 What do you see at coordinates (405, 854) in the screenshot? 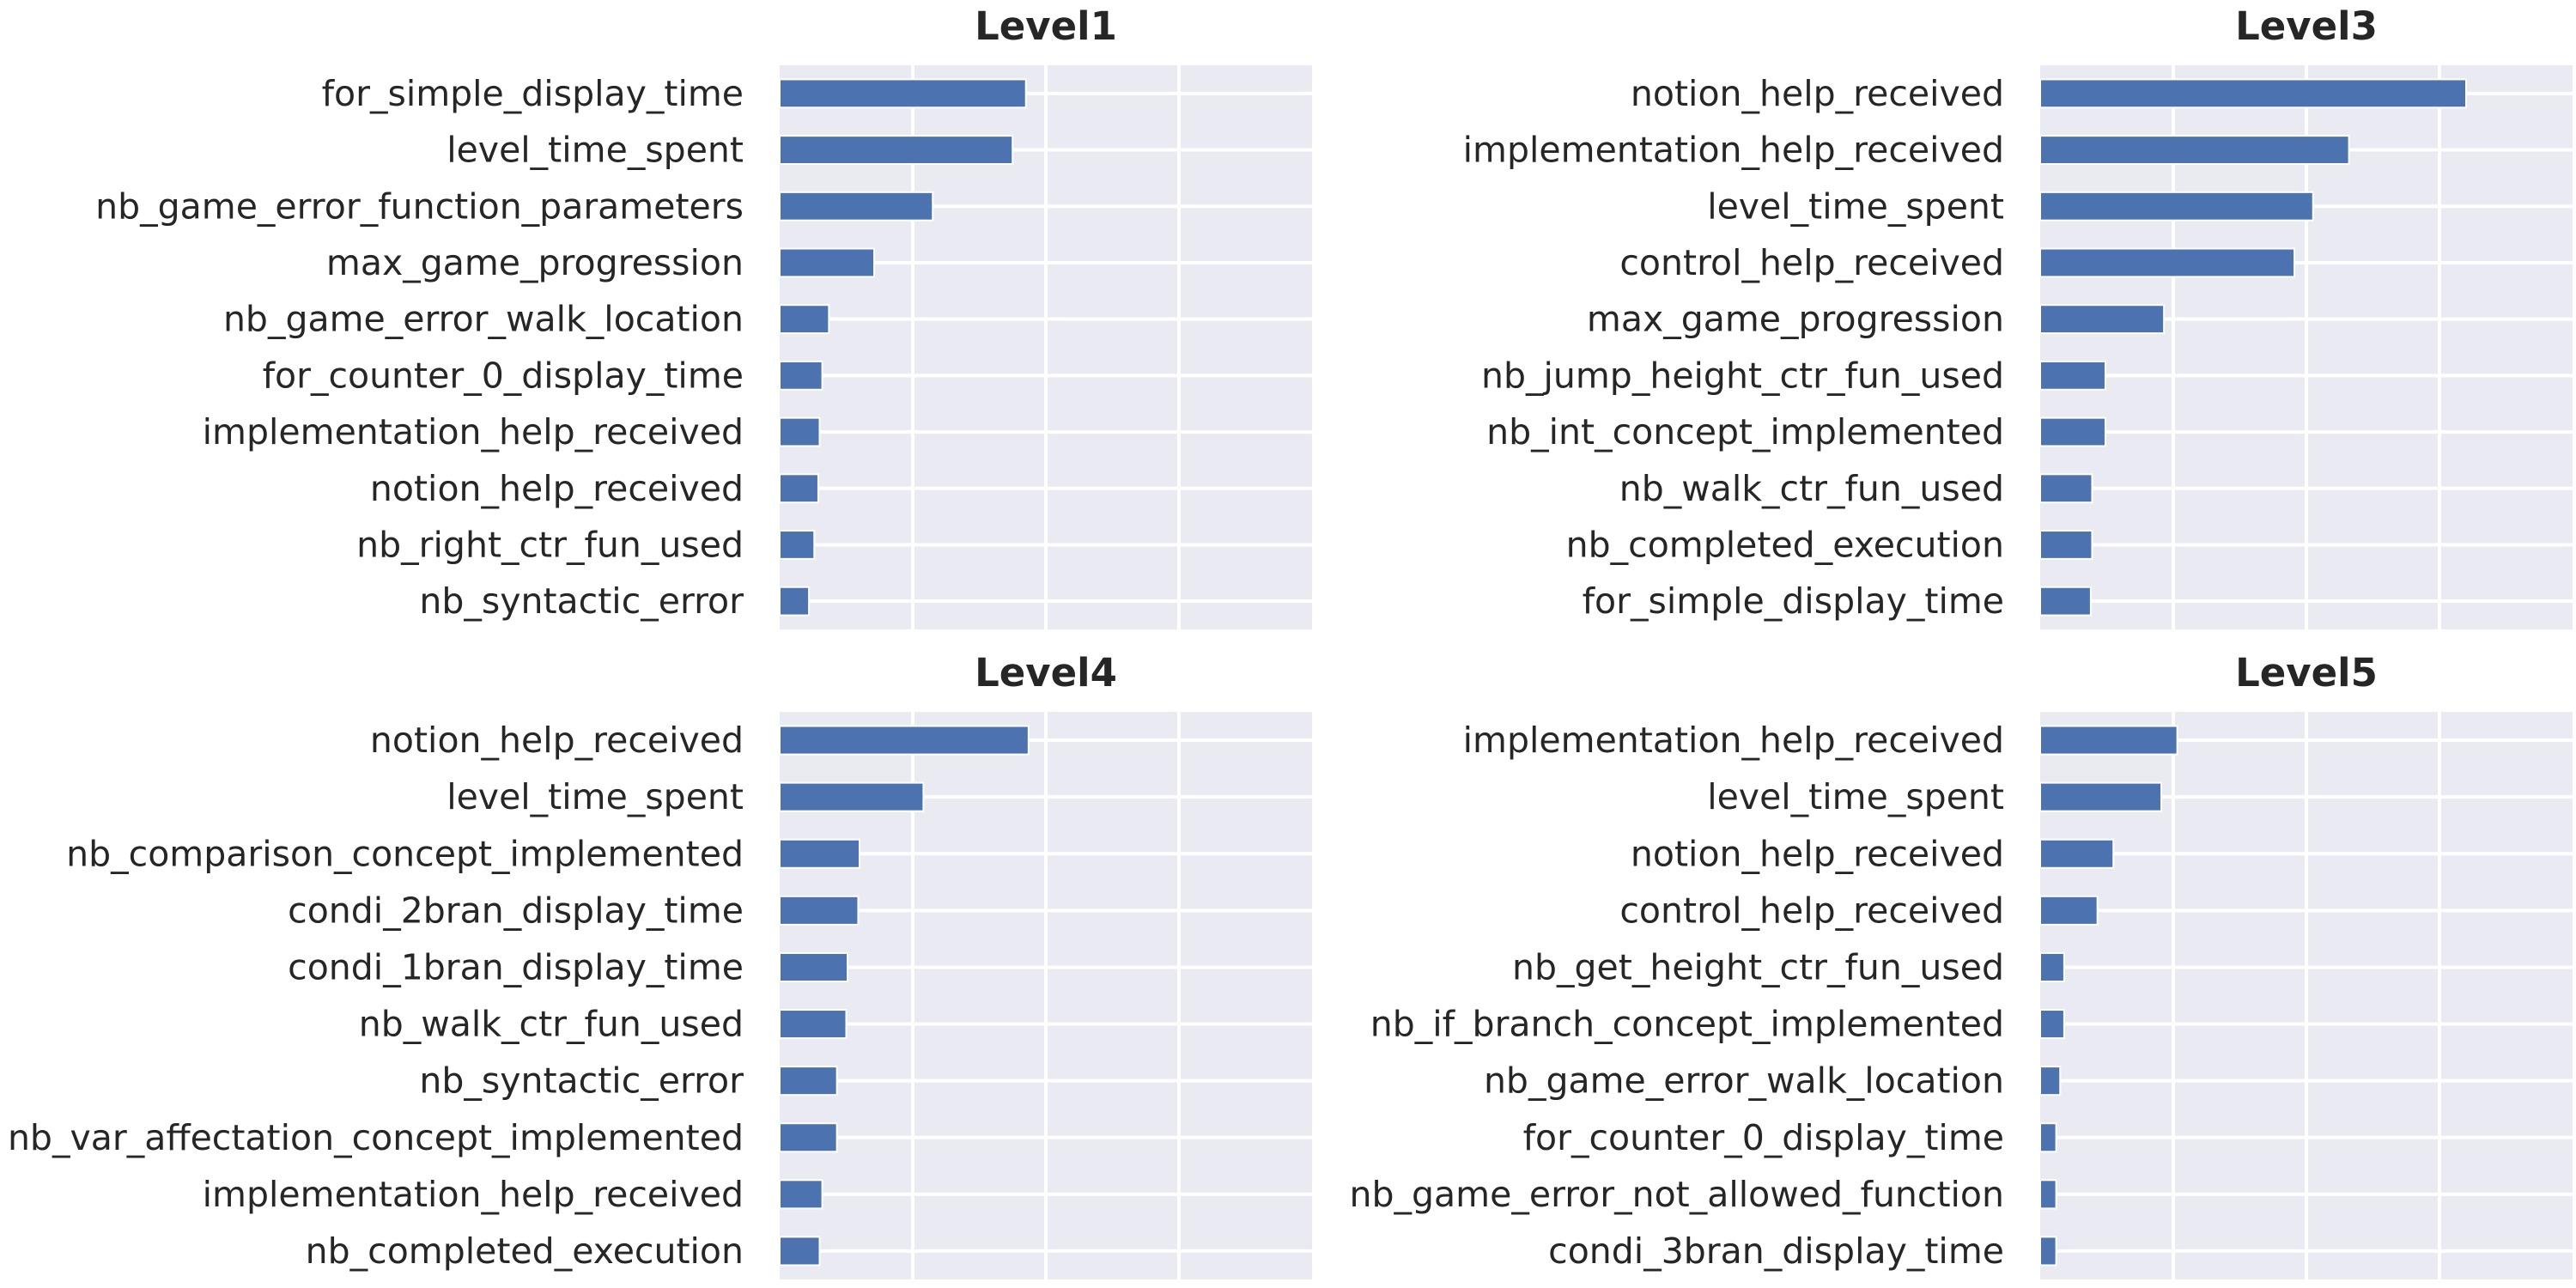
I see `category-label: nb_comparison_concept_implemented` at bounding box center [405, 854].